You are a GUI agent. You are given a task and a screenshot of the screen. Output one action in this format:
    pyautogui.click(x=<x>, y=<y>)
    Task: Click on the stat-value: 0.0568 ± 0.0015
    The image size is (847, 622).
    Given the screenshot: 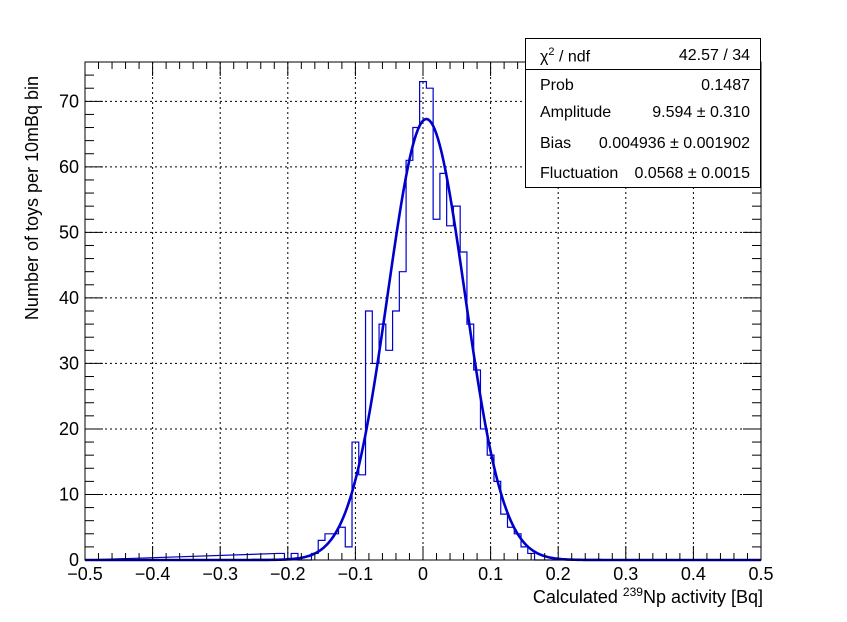 What is the action you would take?
    pyautogui.click(x=692, y=173)
    